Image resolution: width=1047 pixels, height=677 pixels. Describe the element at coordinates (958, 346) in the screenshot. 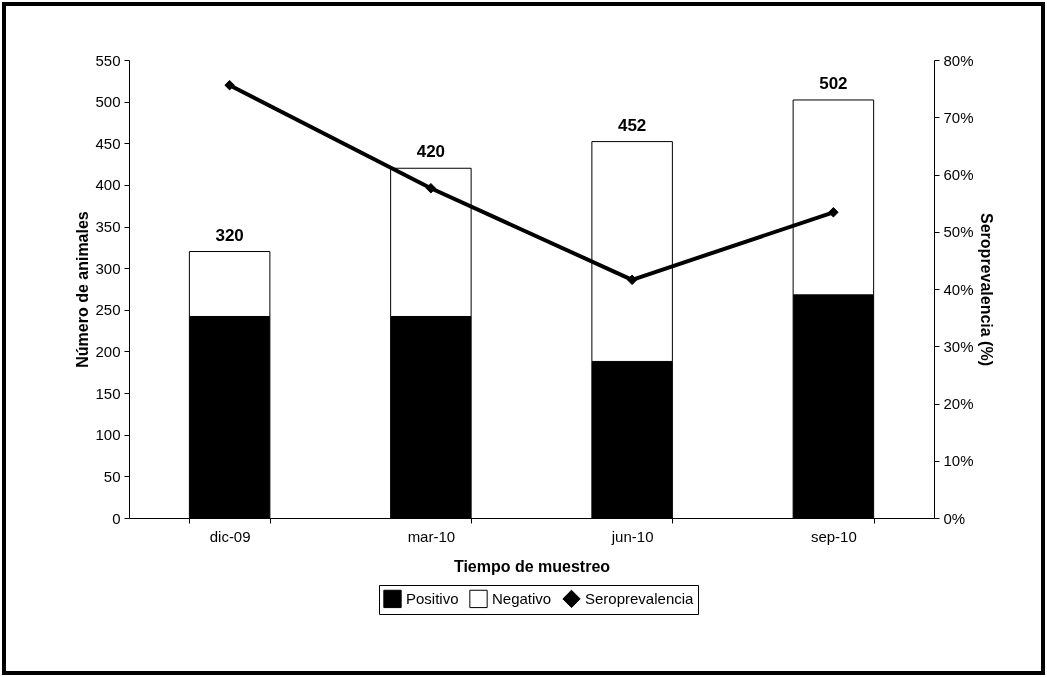

I see `y2-tick-label: 30%` at that location.